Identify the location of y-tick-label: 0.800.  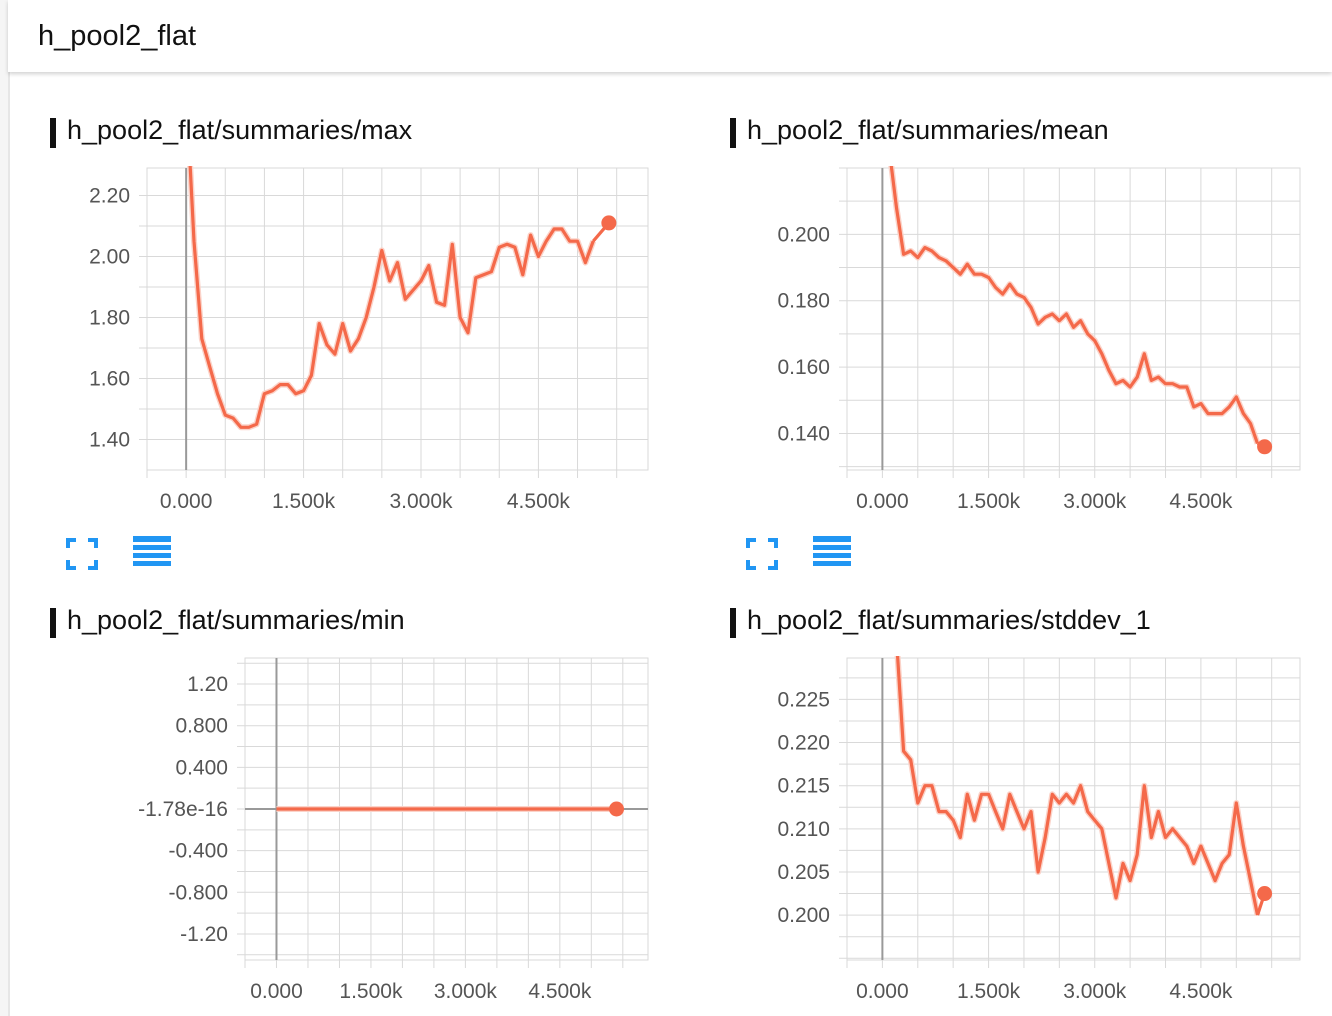
(201, 726).